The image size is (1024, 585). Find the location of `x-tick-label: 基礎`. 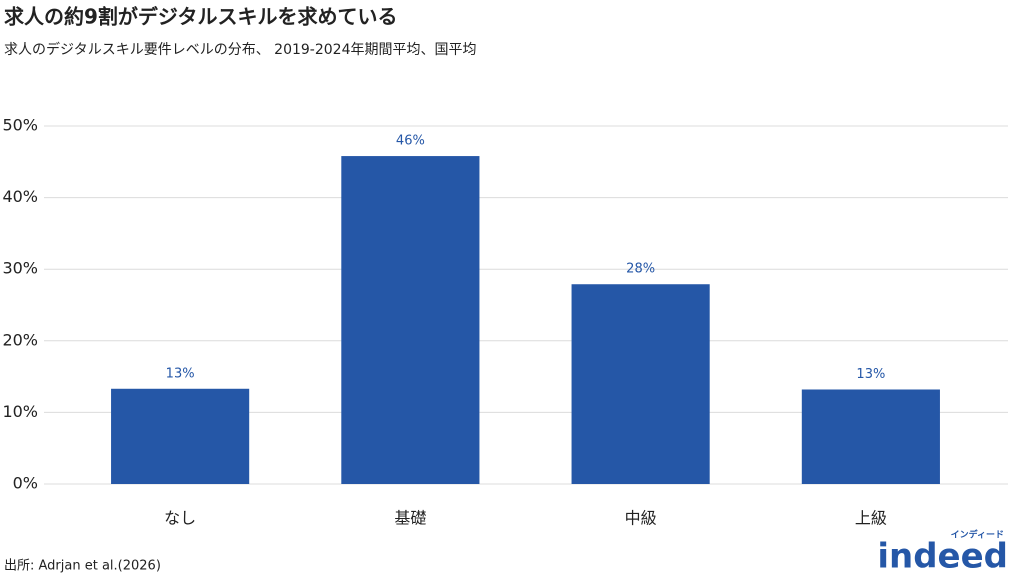

x-tick-label: 基礎 is located at coordinates (410, 518).